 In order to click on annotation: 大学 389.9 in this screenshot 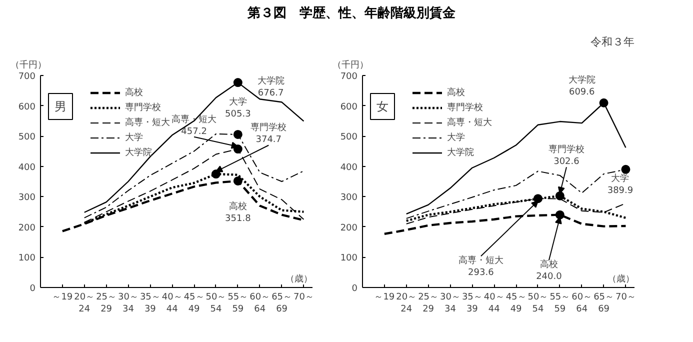, I will do `click(620, 184)`.